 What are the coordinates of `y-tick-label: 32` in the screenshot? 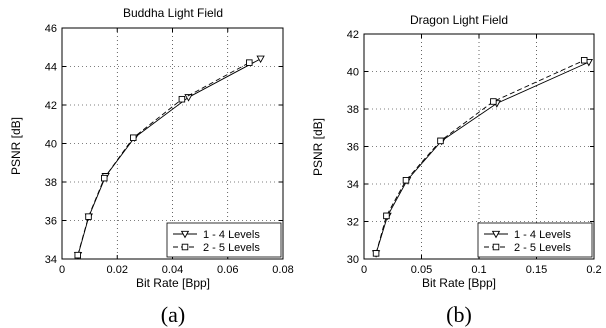 It's located at (353, 223).